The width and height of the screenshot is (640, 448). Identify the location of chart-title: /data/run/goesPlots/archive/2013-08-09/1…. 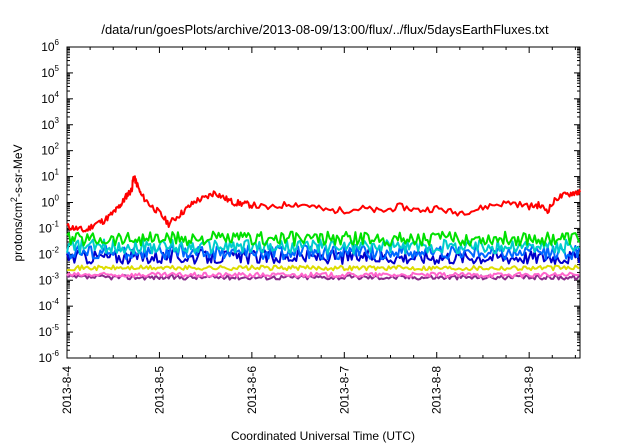
(325, 29).